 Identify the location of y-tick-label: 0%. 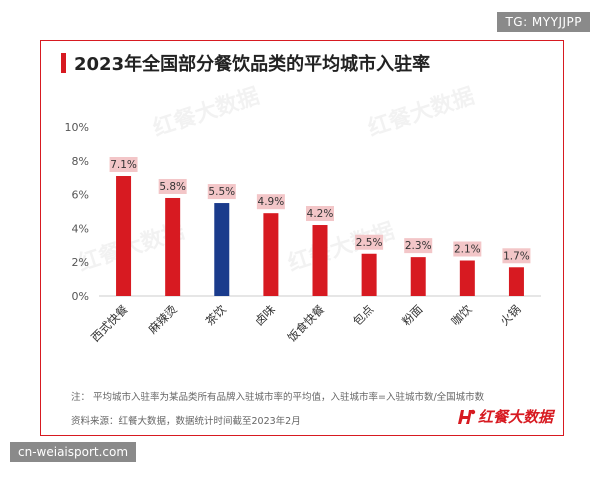
(80, 296).